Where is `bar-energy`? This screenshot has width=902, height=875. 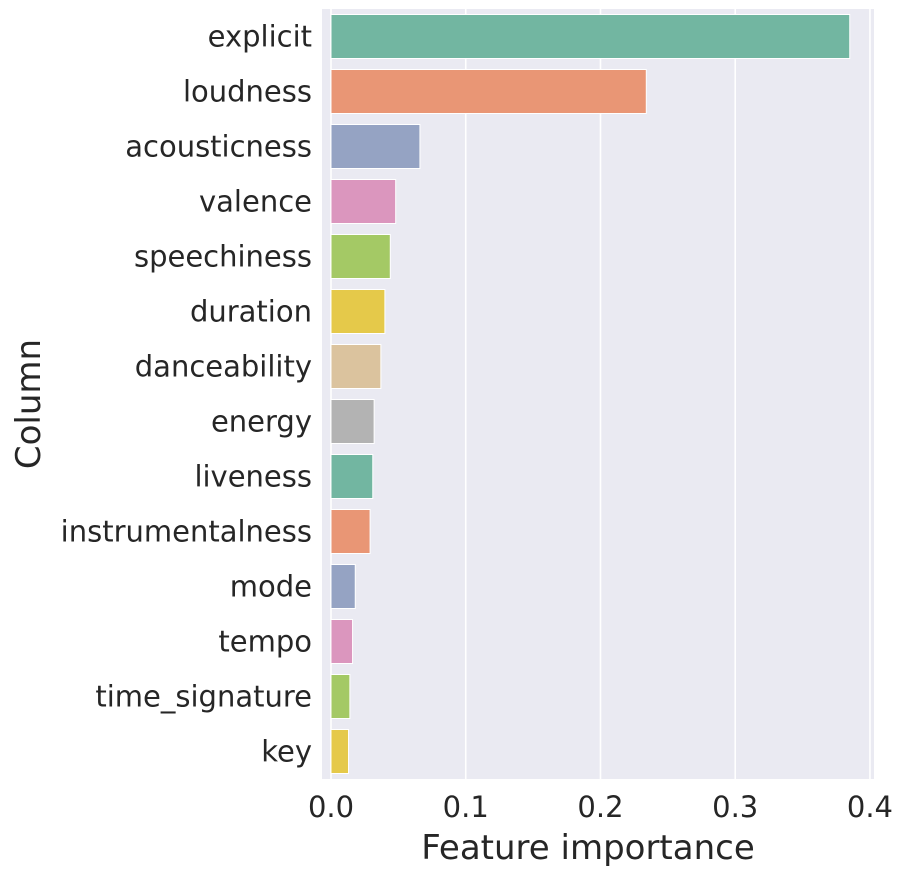
bar-energy is located at coordinates (352, 421).